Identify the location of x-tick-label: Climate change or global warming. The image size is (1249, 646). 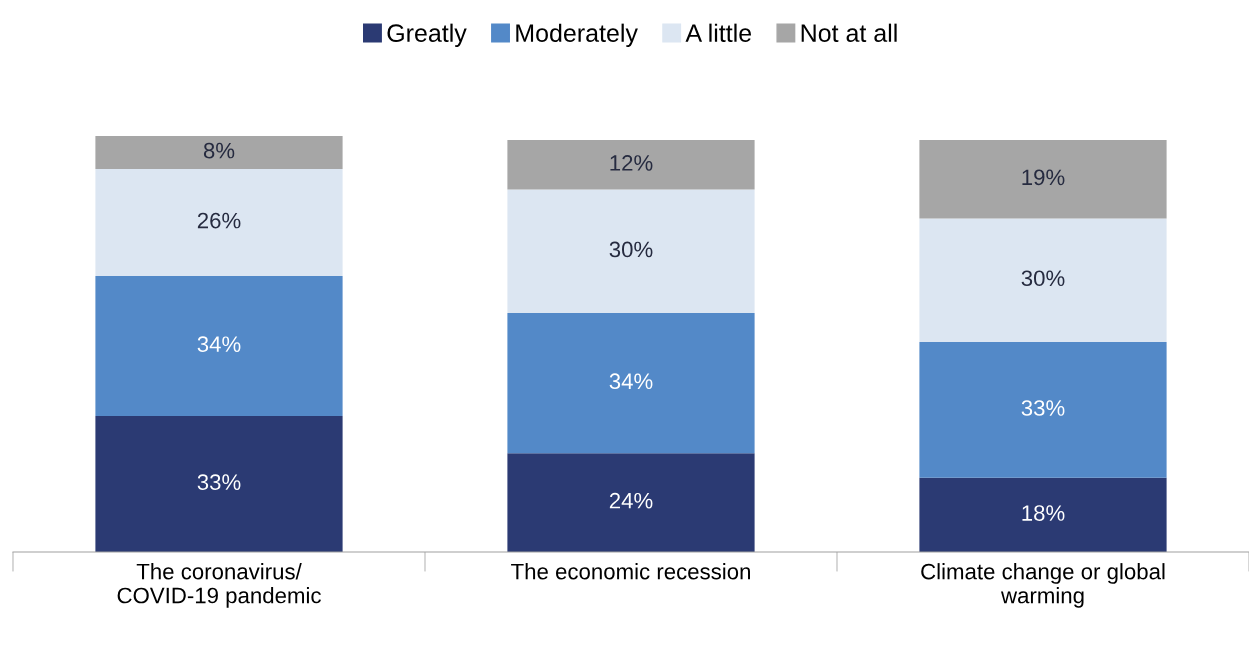
(1043, 585).